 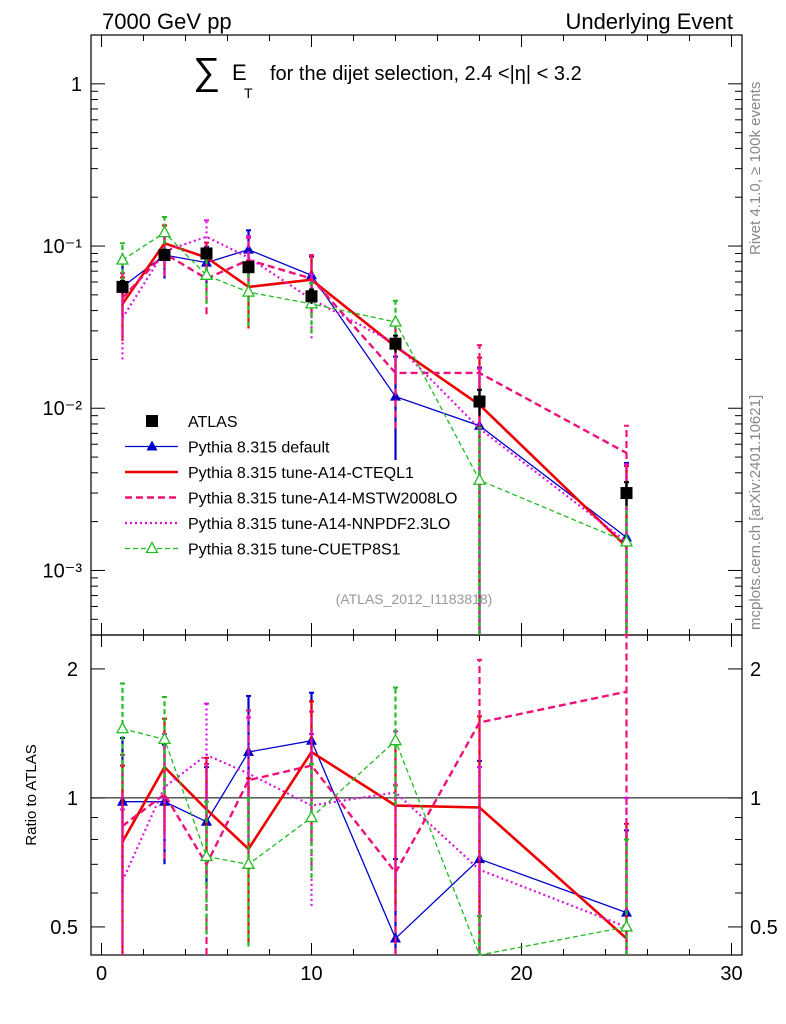 What do you see at coordinates (755, 512) in the screenshot?
I see `mcplots-citation-label: mcplots.cern.ch [arXiv:2401.10621]` at bounding box center [755, 512].